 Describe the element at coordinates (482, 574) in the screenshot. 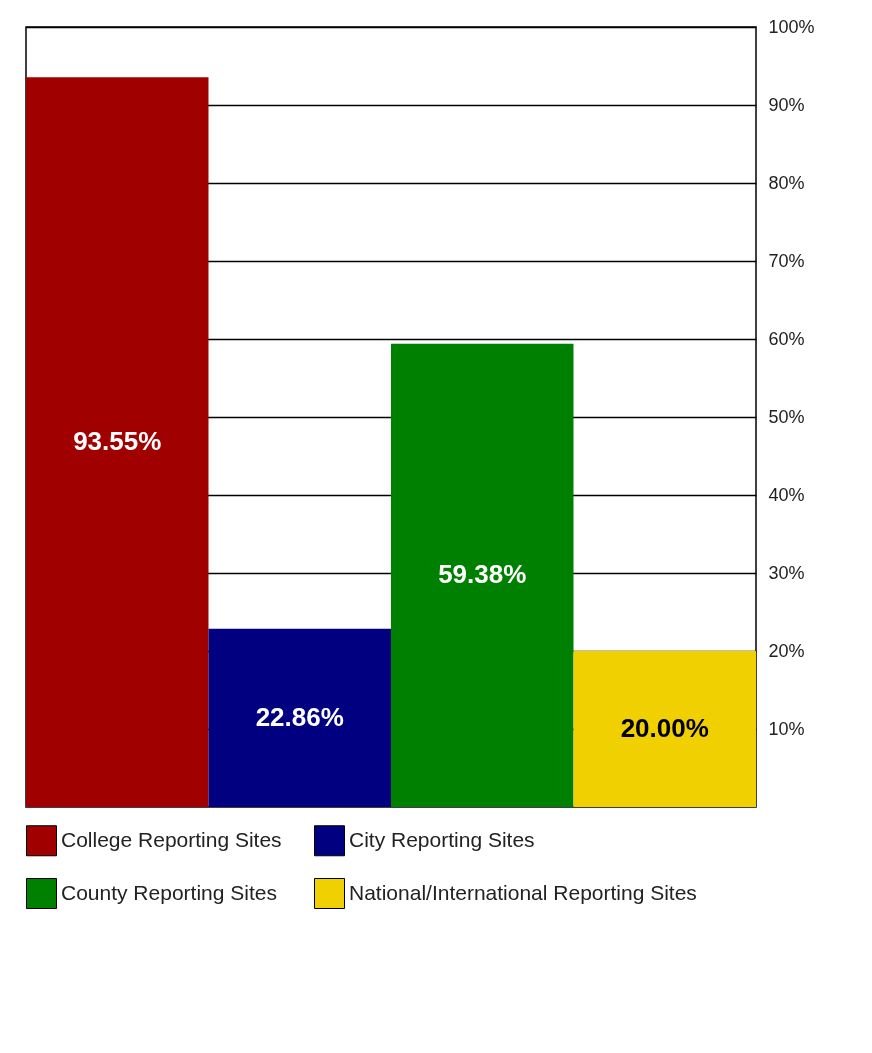

I see `data-label: 59.38%` at that location.